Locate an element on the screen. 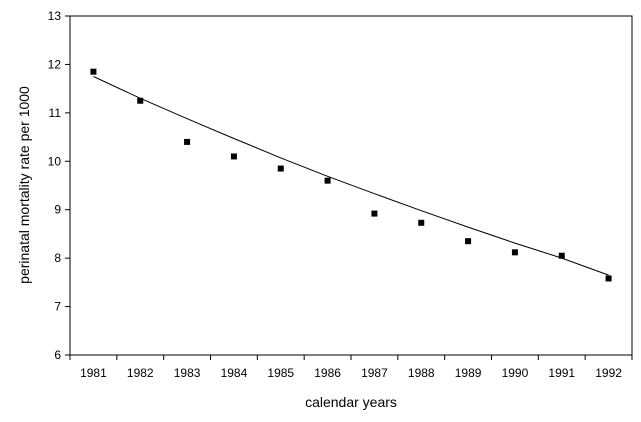  x-tick-label: 1982 is located at coordinates (140, 373).